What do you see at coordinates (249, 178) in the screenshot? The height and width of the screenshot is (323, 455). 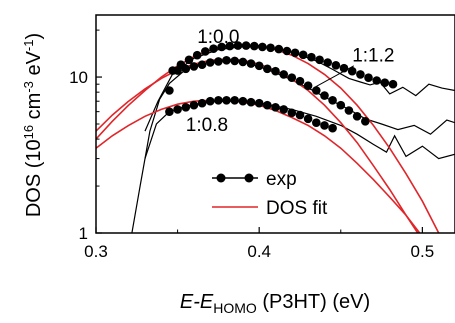 I see `legend-exp-marker-right` at bounding box center [249, 178].